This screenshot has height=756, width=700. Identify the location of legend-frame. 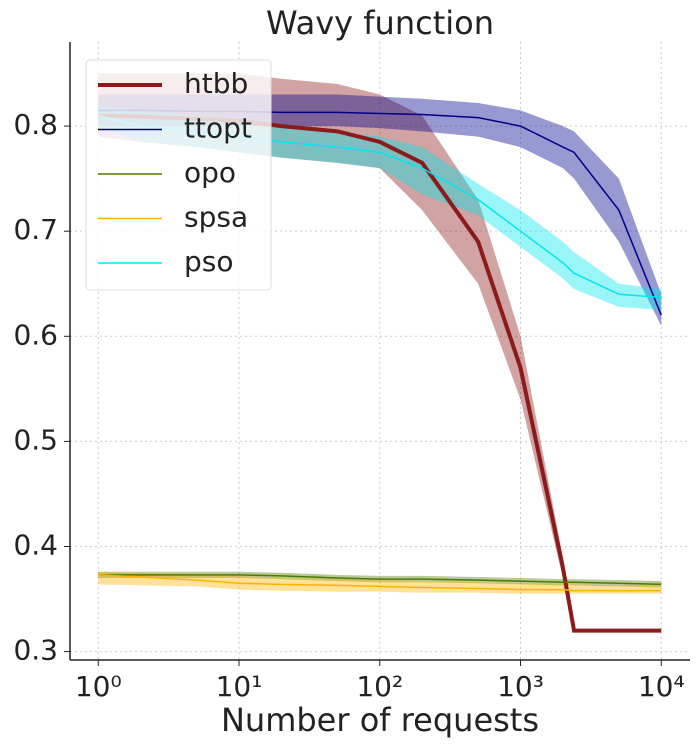
(178, 175).